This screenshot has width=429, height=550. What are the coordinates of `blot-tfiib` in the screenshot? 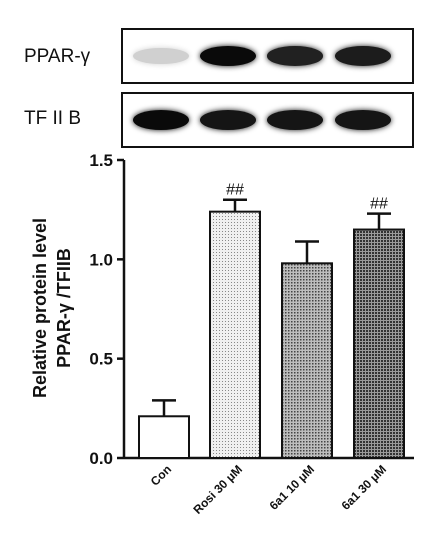 It's located at (267, 120).